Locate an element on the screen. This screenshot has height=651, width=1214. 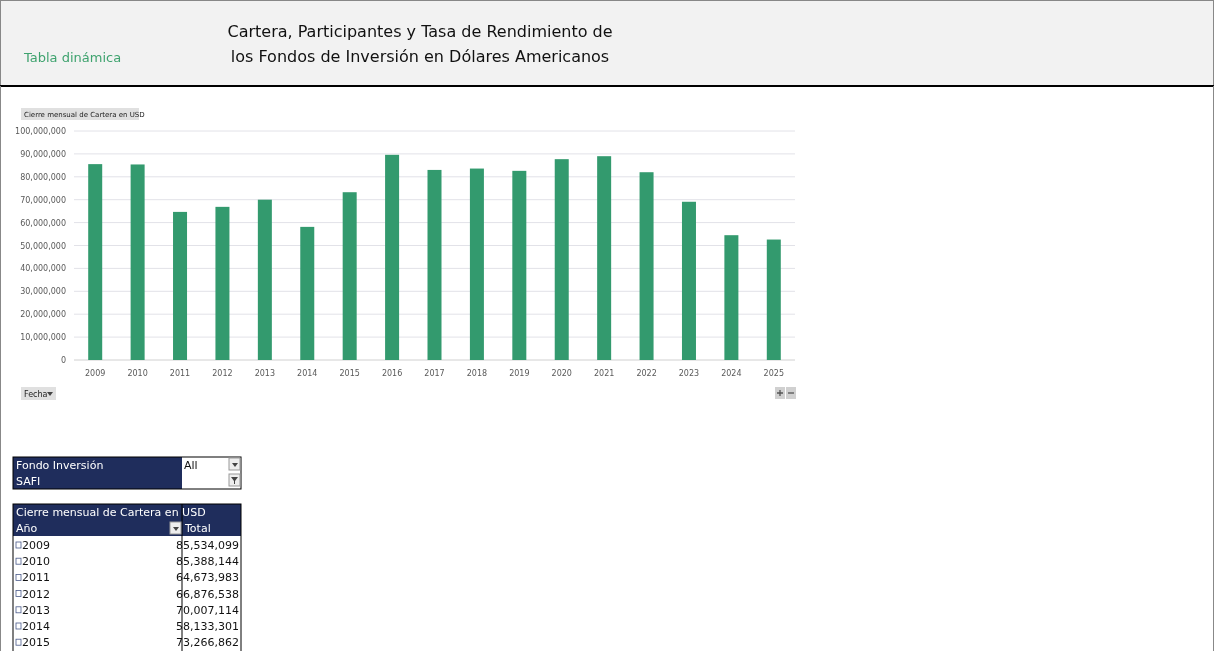
text: Fondo Inversión is located at coordinates (60, 465).